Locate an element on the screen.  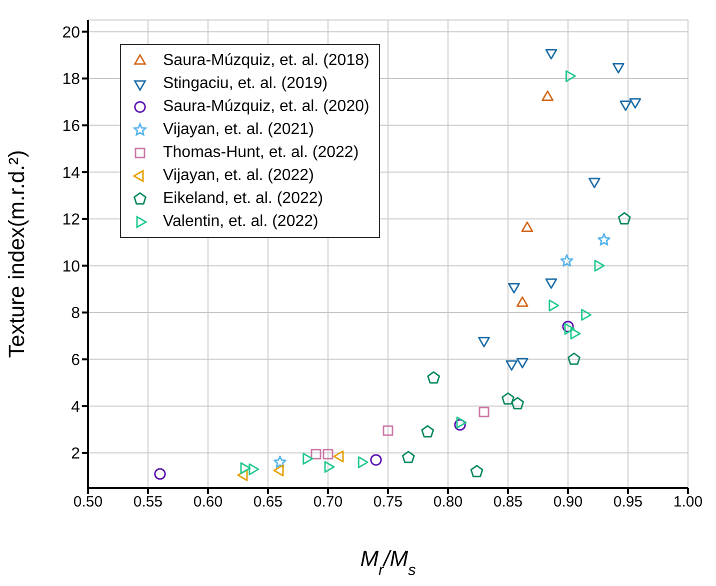
legend-label: Eikeland, et. al. (2022) is located at coordinates (243, 199).